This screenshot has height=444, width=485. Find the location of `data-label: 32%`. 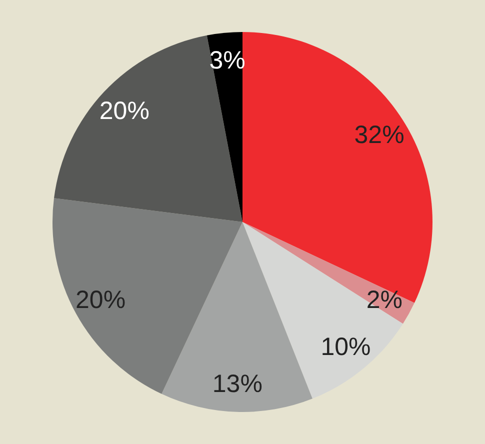

data-label: 32% is located at coordinates (379, 135).